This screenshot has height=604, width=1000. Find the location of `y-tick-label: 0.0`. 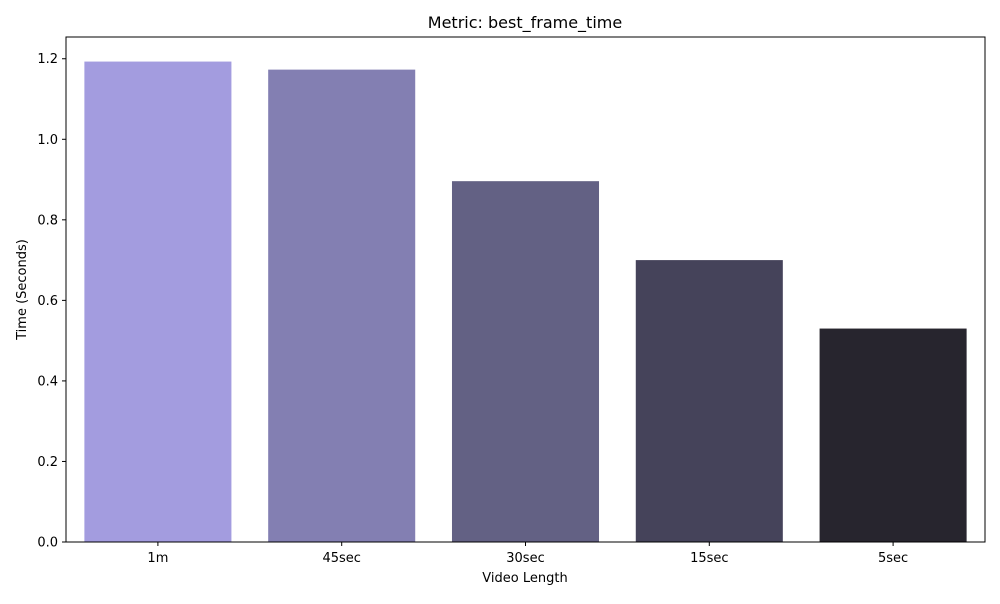

y-tick-label: 0.0 is located at coordinates (47, 543).